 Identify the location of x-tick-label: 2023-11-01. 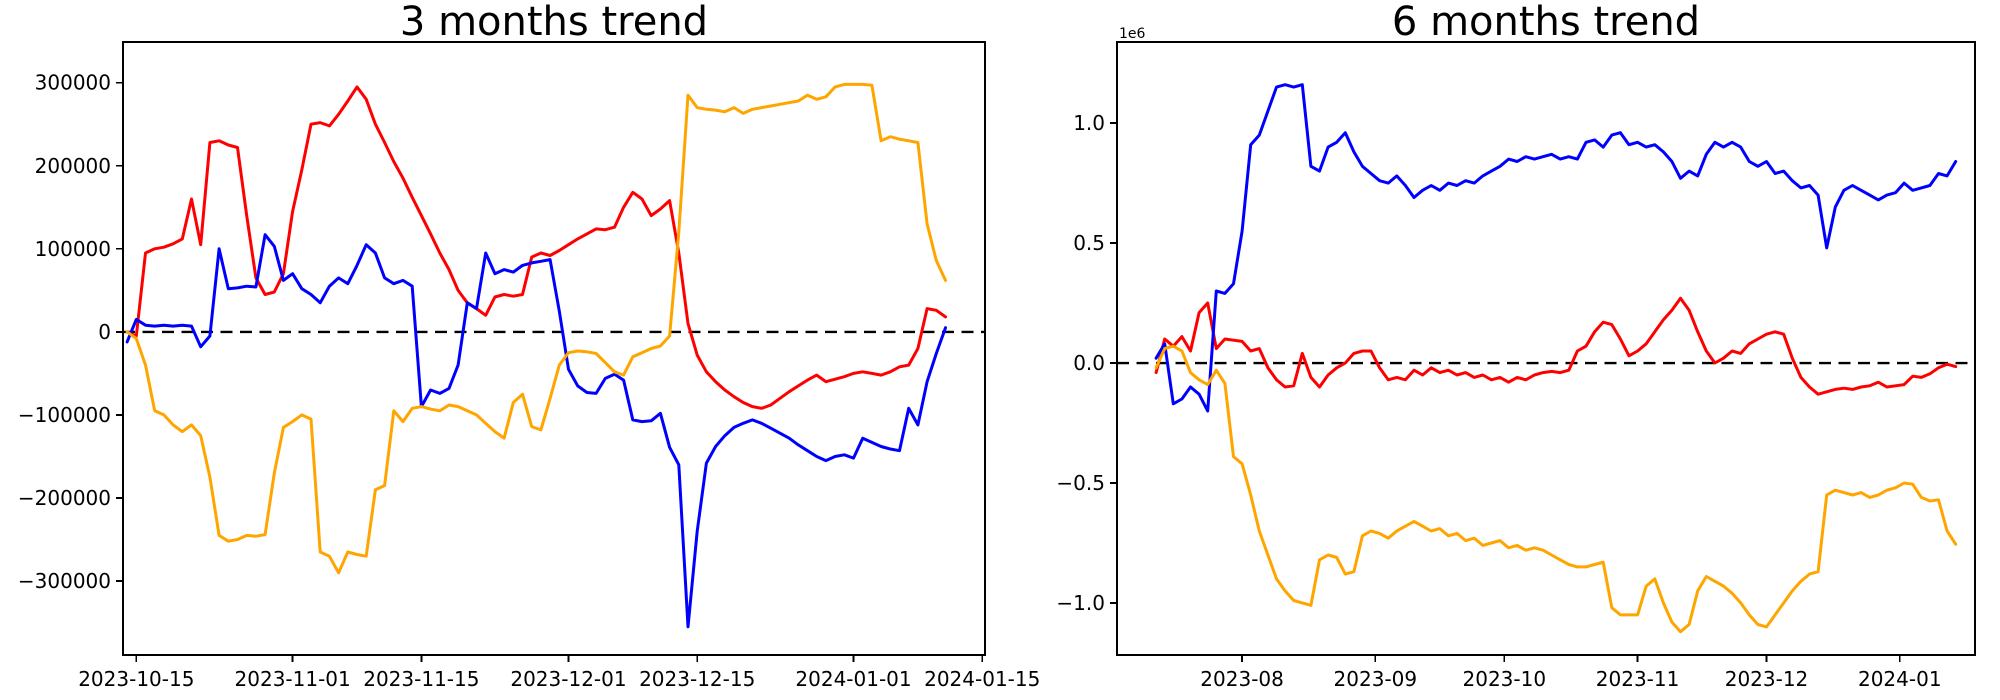
(293, 679).